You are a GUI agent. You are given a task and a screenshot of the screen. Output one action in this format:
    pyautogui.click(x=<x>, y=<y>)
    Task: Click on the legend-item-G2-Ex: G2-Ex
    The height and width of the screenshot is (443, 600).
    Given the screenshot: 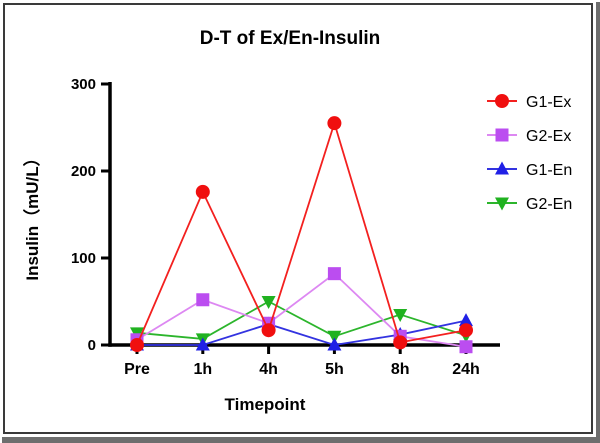 What is the action you would take?
    pyautogui.click(x=529, y=136)
    